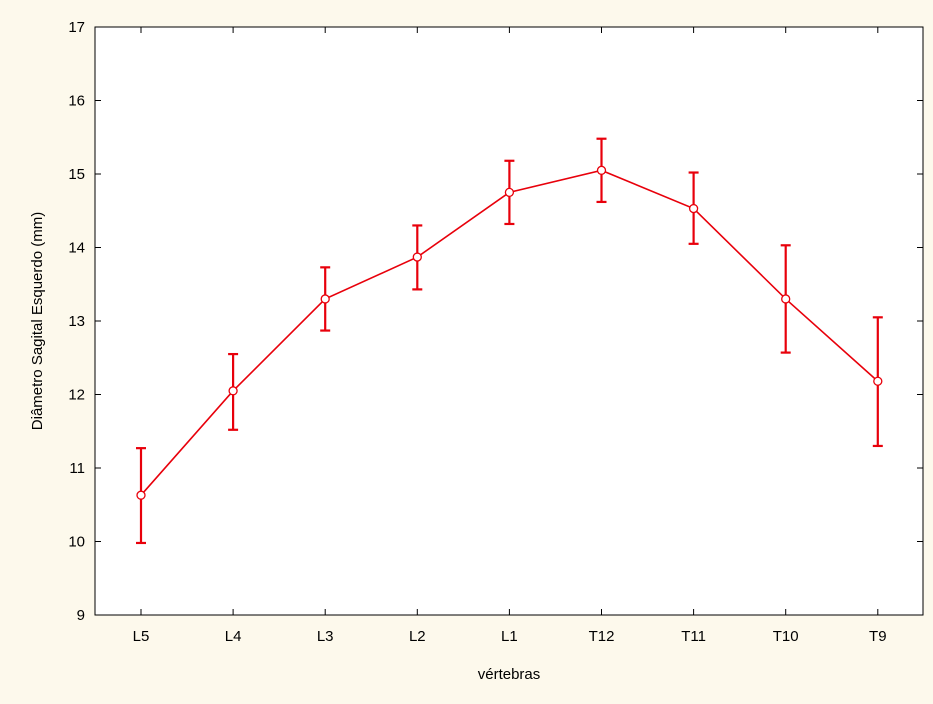  Describe the element at coordinates (76, 542) in the screenshot. I see `y-tick-label: 10` at that location.